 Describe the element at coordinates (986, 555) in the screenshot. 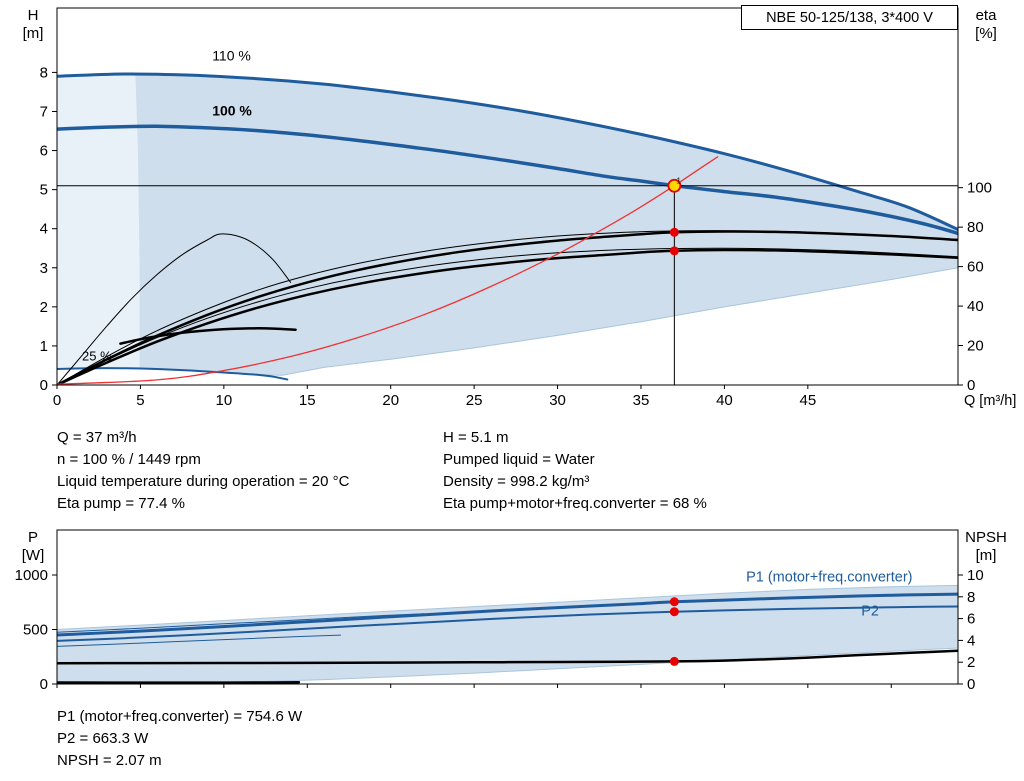

I see `y-right-axis-title: [m]` at that location.